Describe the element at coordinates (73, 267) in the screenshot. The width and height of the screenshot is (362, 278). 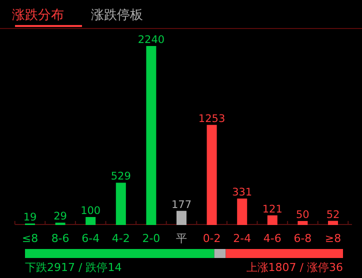
I see `text: 下跌2917 / 跌停14` at that location.